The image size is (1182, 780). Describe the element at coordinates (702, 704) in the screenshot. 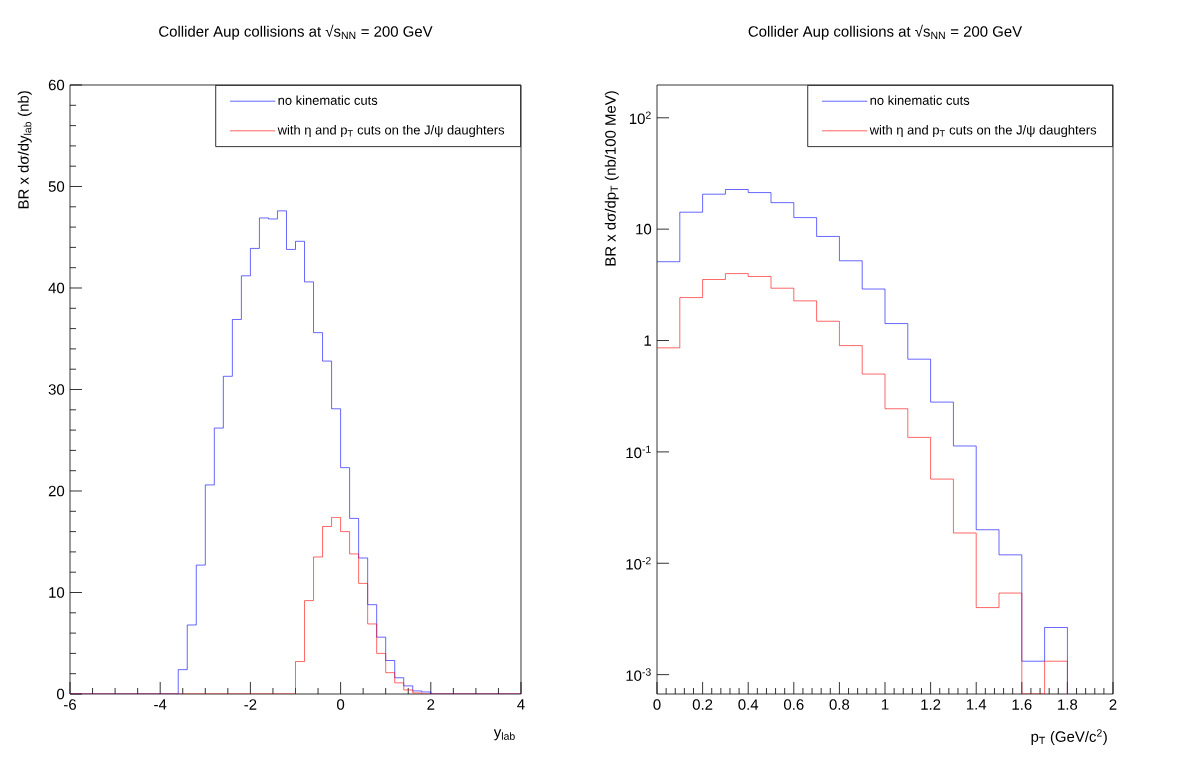

I see `x-tick-label: 0.2` at that location.